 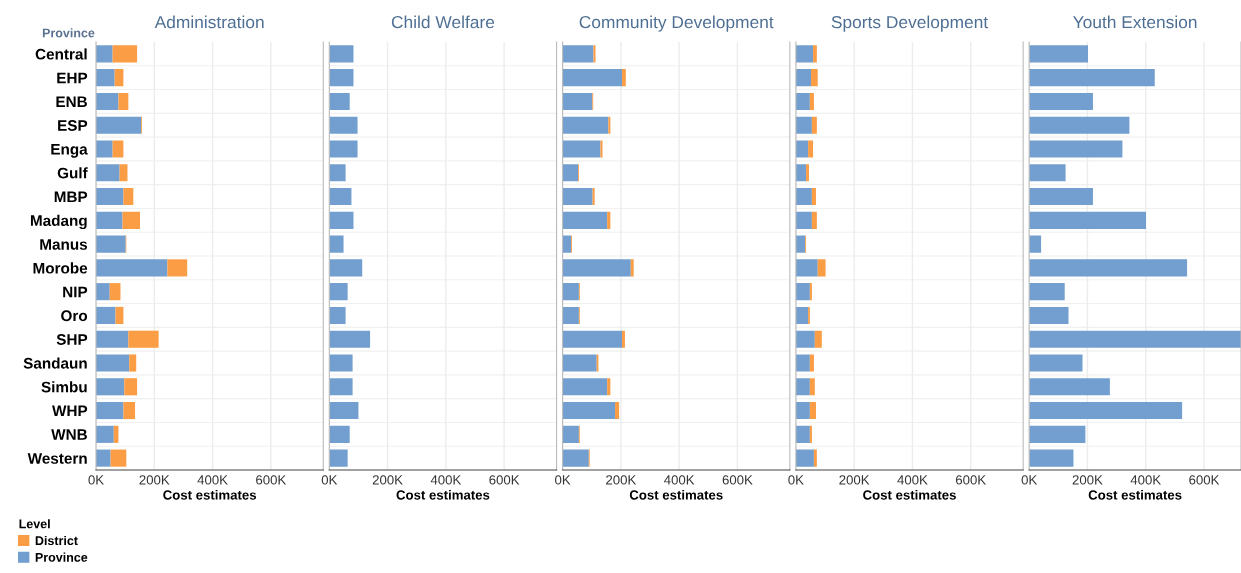 What do you see at coordinates (60, 268) in the screenshot?
I see `y-tick-label: Morobe` at bounding box center [60, 268].